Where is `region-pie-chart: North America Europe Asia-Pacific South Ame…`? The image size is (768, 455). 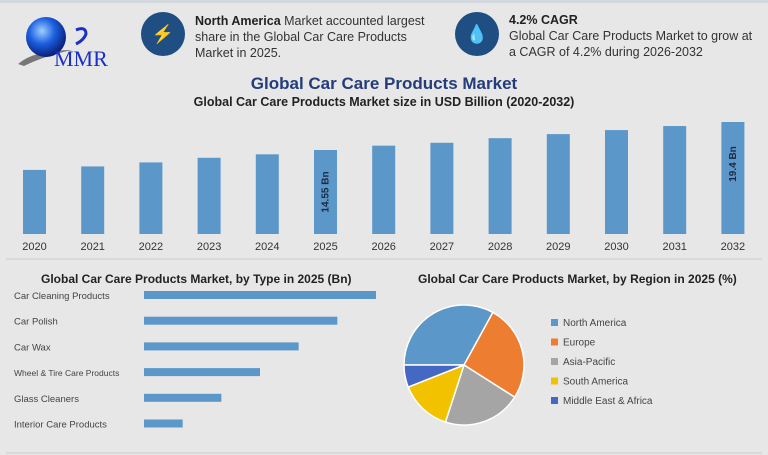
region-pie-chart: North America Europe Asia-Pacific South Ame… is located at coordinates (528, 365).